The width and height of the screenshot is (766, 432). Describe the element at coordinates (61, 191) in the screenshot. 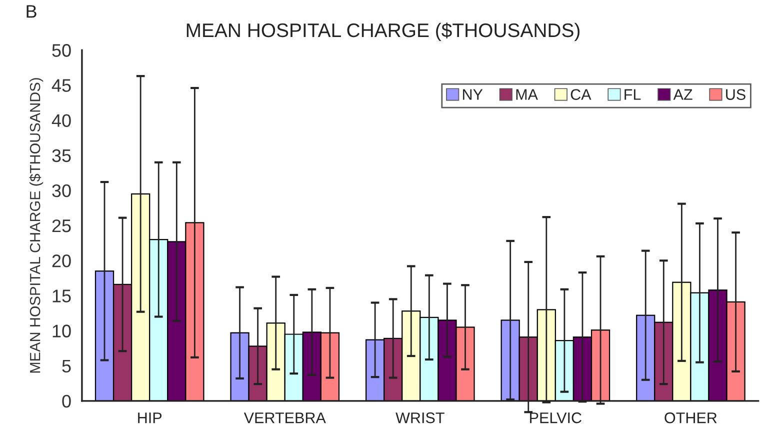

I see `y-tick-label: 30` at that location.